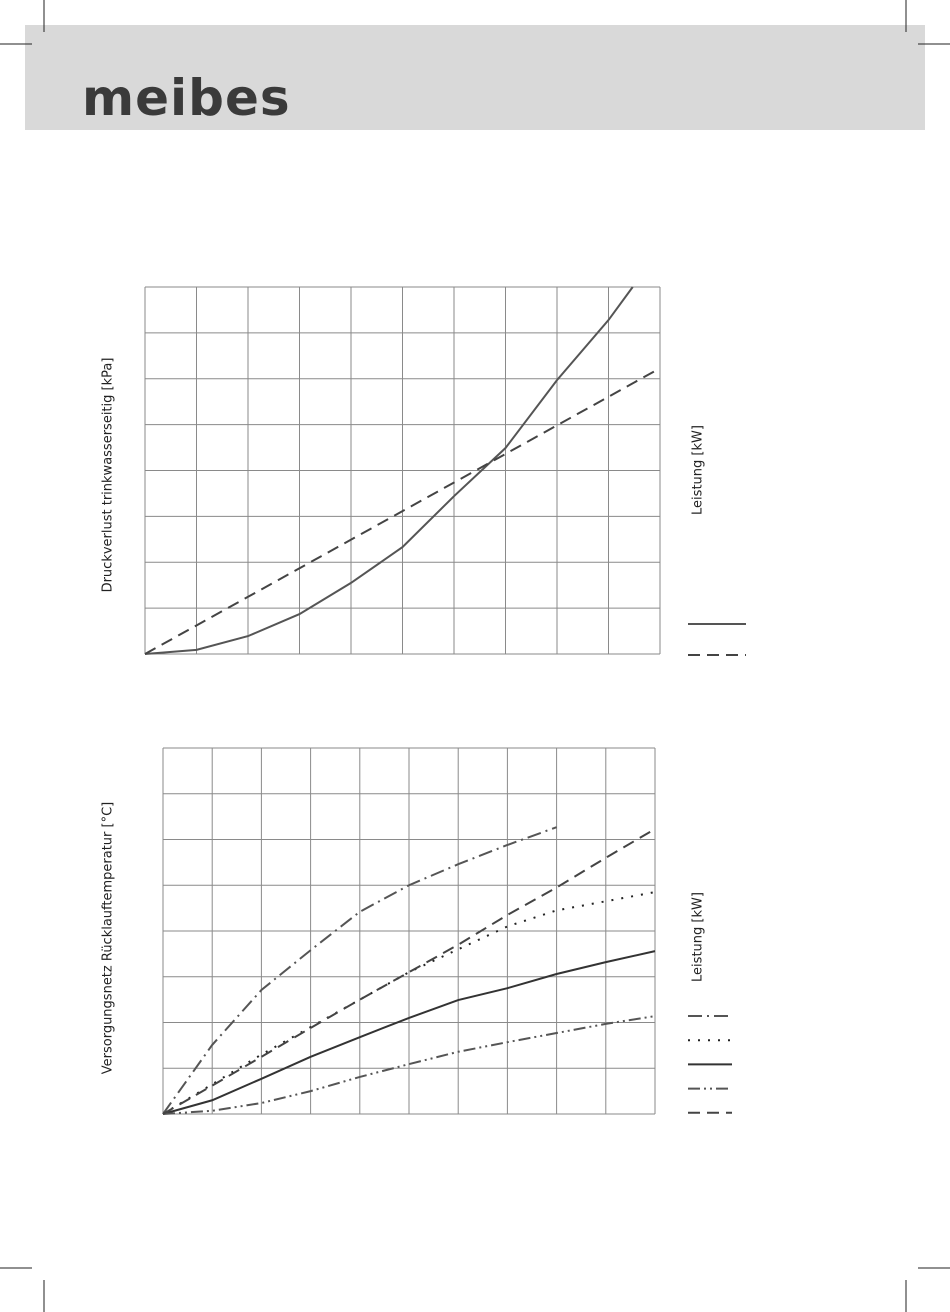 Image resolution: width=950 pixels, height=1312 pixels. Describe the element at coordinates (108, 938) in the screenshot. I see `y-axis-label: Versorgungsnetz Rücklauftemperatur [°C]` at that location.